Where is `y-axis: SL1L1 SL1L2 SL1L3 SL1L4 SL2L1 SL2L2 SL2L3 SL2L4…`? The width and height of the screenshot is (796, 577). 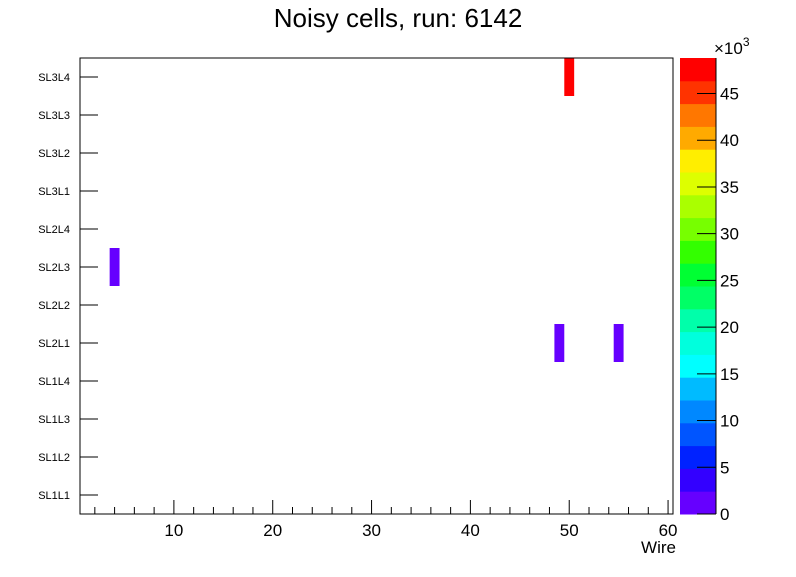 y-axis: SL1L1 SL1L2 SL1L3 SL1L4 SL2L1 SL2L2 SL2L3 SL2L4… is located at coordinates (68, 287).